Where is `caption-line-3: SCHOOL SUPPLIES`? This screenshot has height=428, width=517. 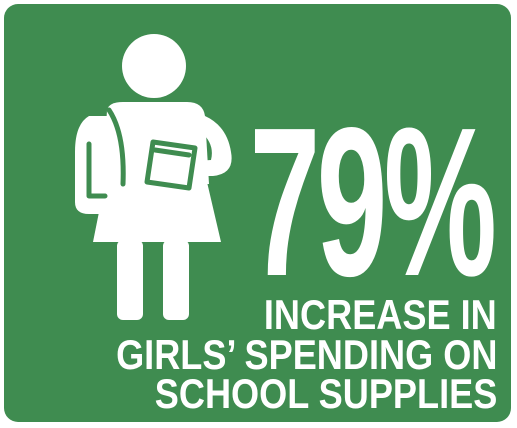
caption-line-3: SCHOOL SUPPLIES is located at coordinates (325, 393).